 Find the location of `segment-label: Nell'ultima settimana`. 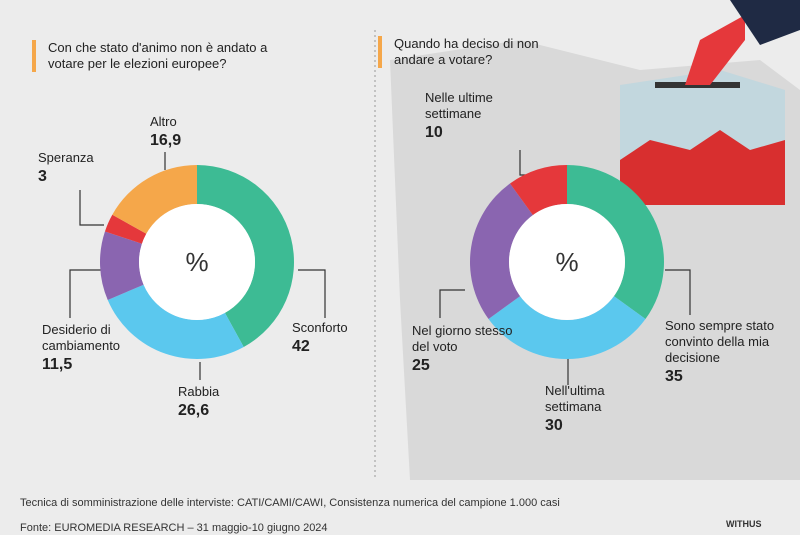

segment-label: Nell'ultima settimana is located at coordinates (575, 398).